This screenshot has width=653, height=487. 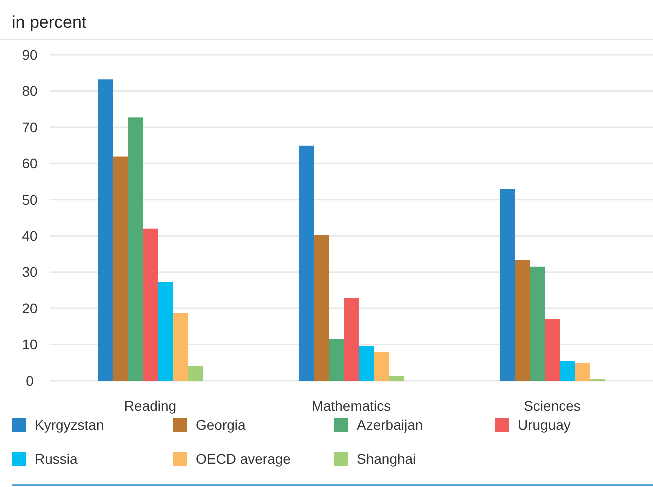 What do you see at coordinates (30, 127) in the screenshot?
I see `y-tick-label: 70` at bounding box center [30, 127].